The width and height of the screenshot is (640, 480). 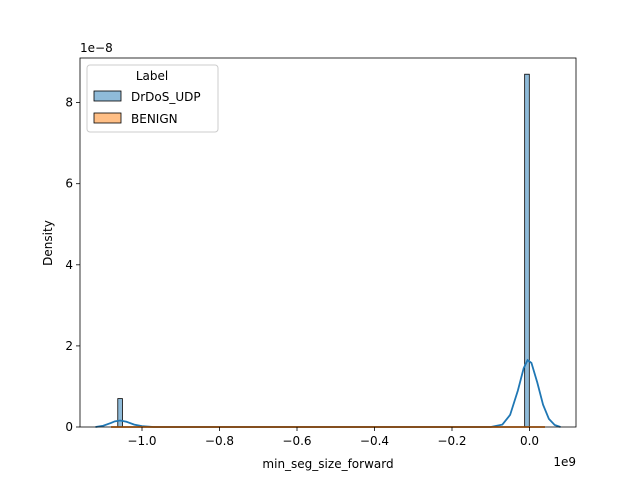 What do you see at coordinates (152, 76) in the screenshot?
I see `legend-title: Label` at bounding box center [152, 76].